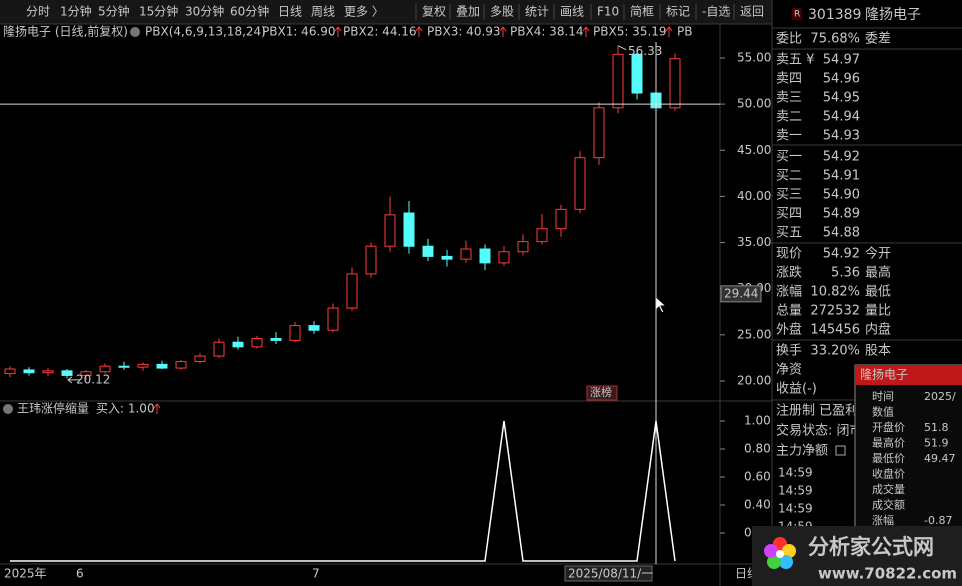 This screenshot has width=962, height=586. I want to click on expand-icon, so click(840, 450).